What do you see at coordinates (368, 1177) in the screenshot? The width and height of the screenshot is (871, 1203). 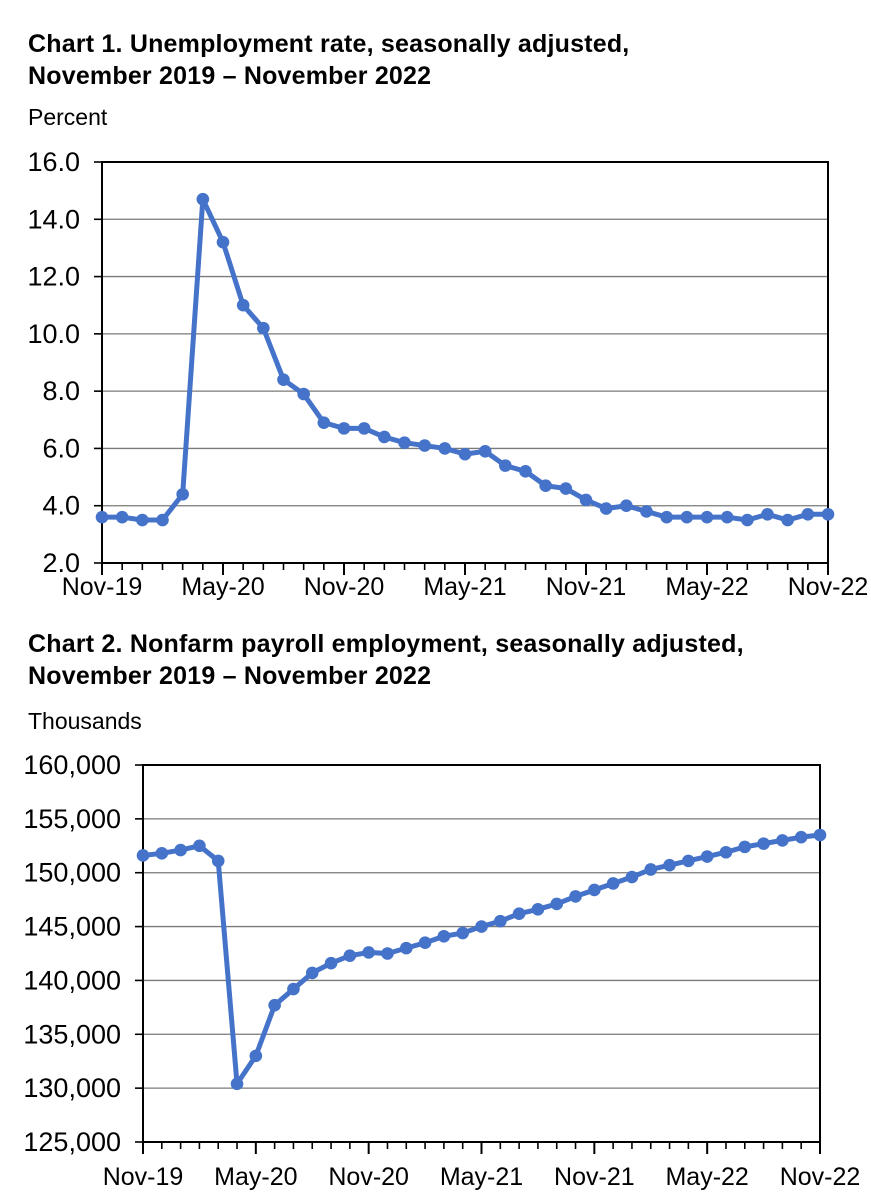 I see `x-tick-label: Nov-20` at bounding box center [368, 1177].